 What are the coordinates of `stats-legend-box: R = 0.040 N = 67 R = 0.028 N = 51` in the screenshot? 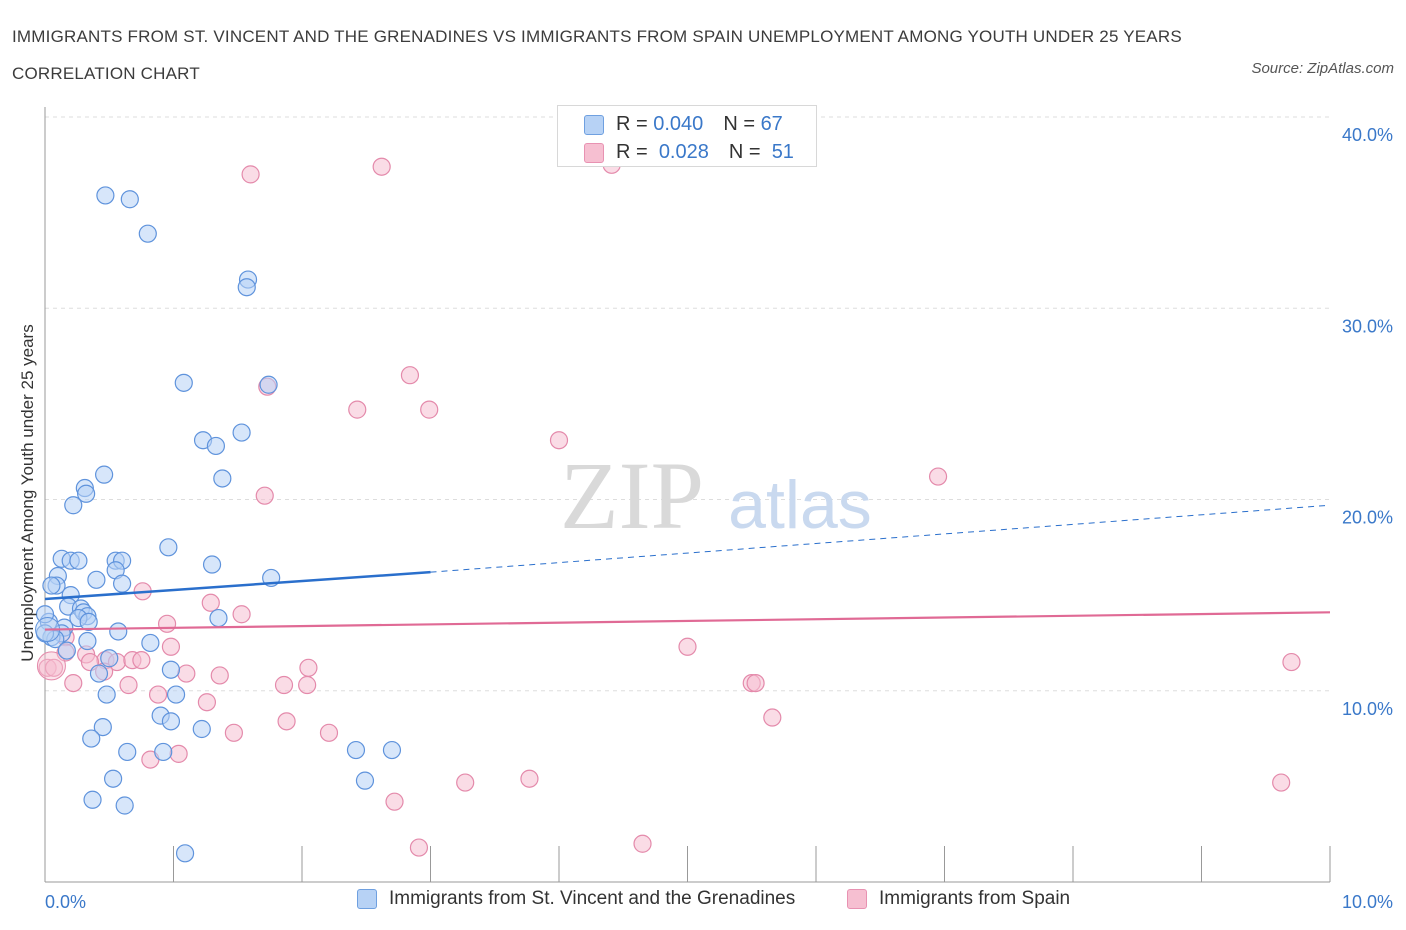 It's located at (687, 136).